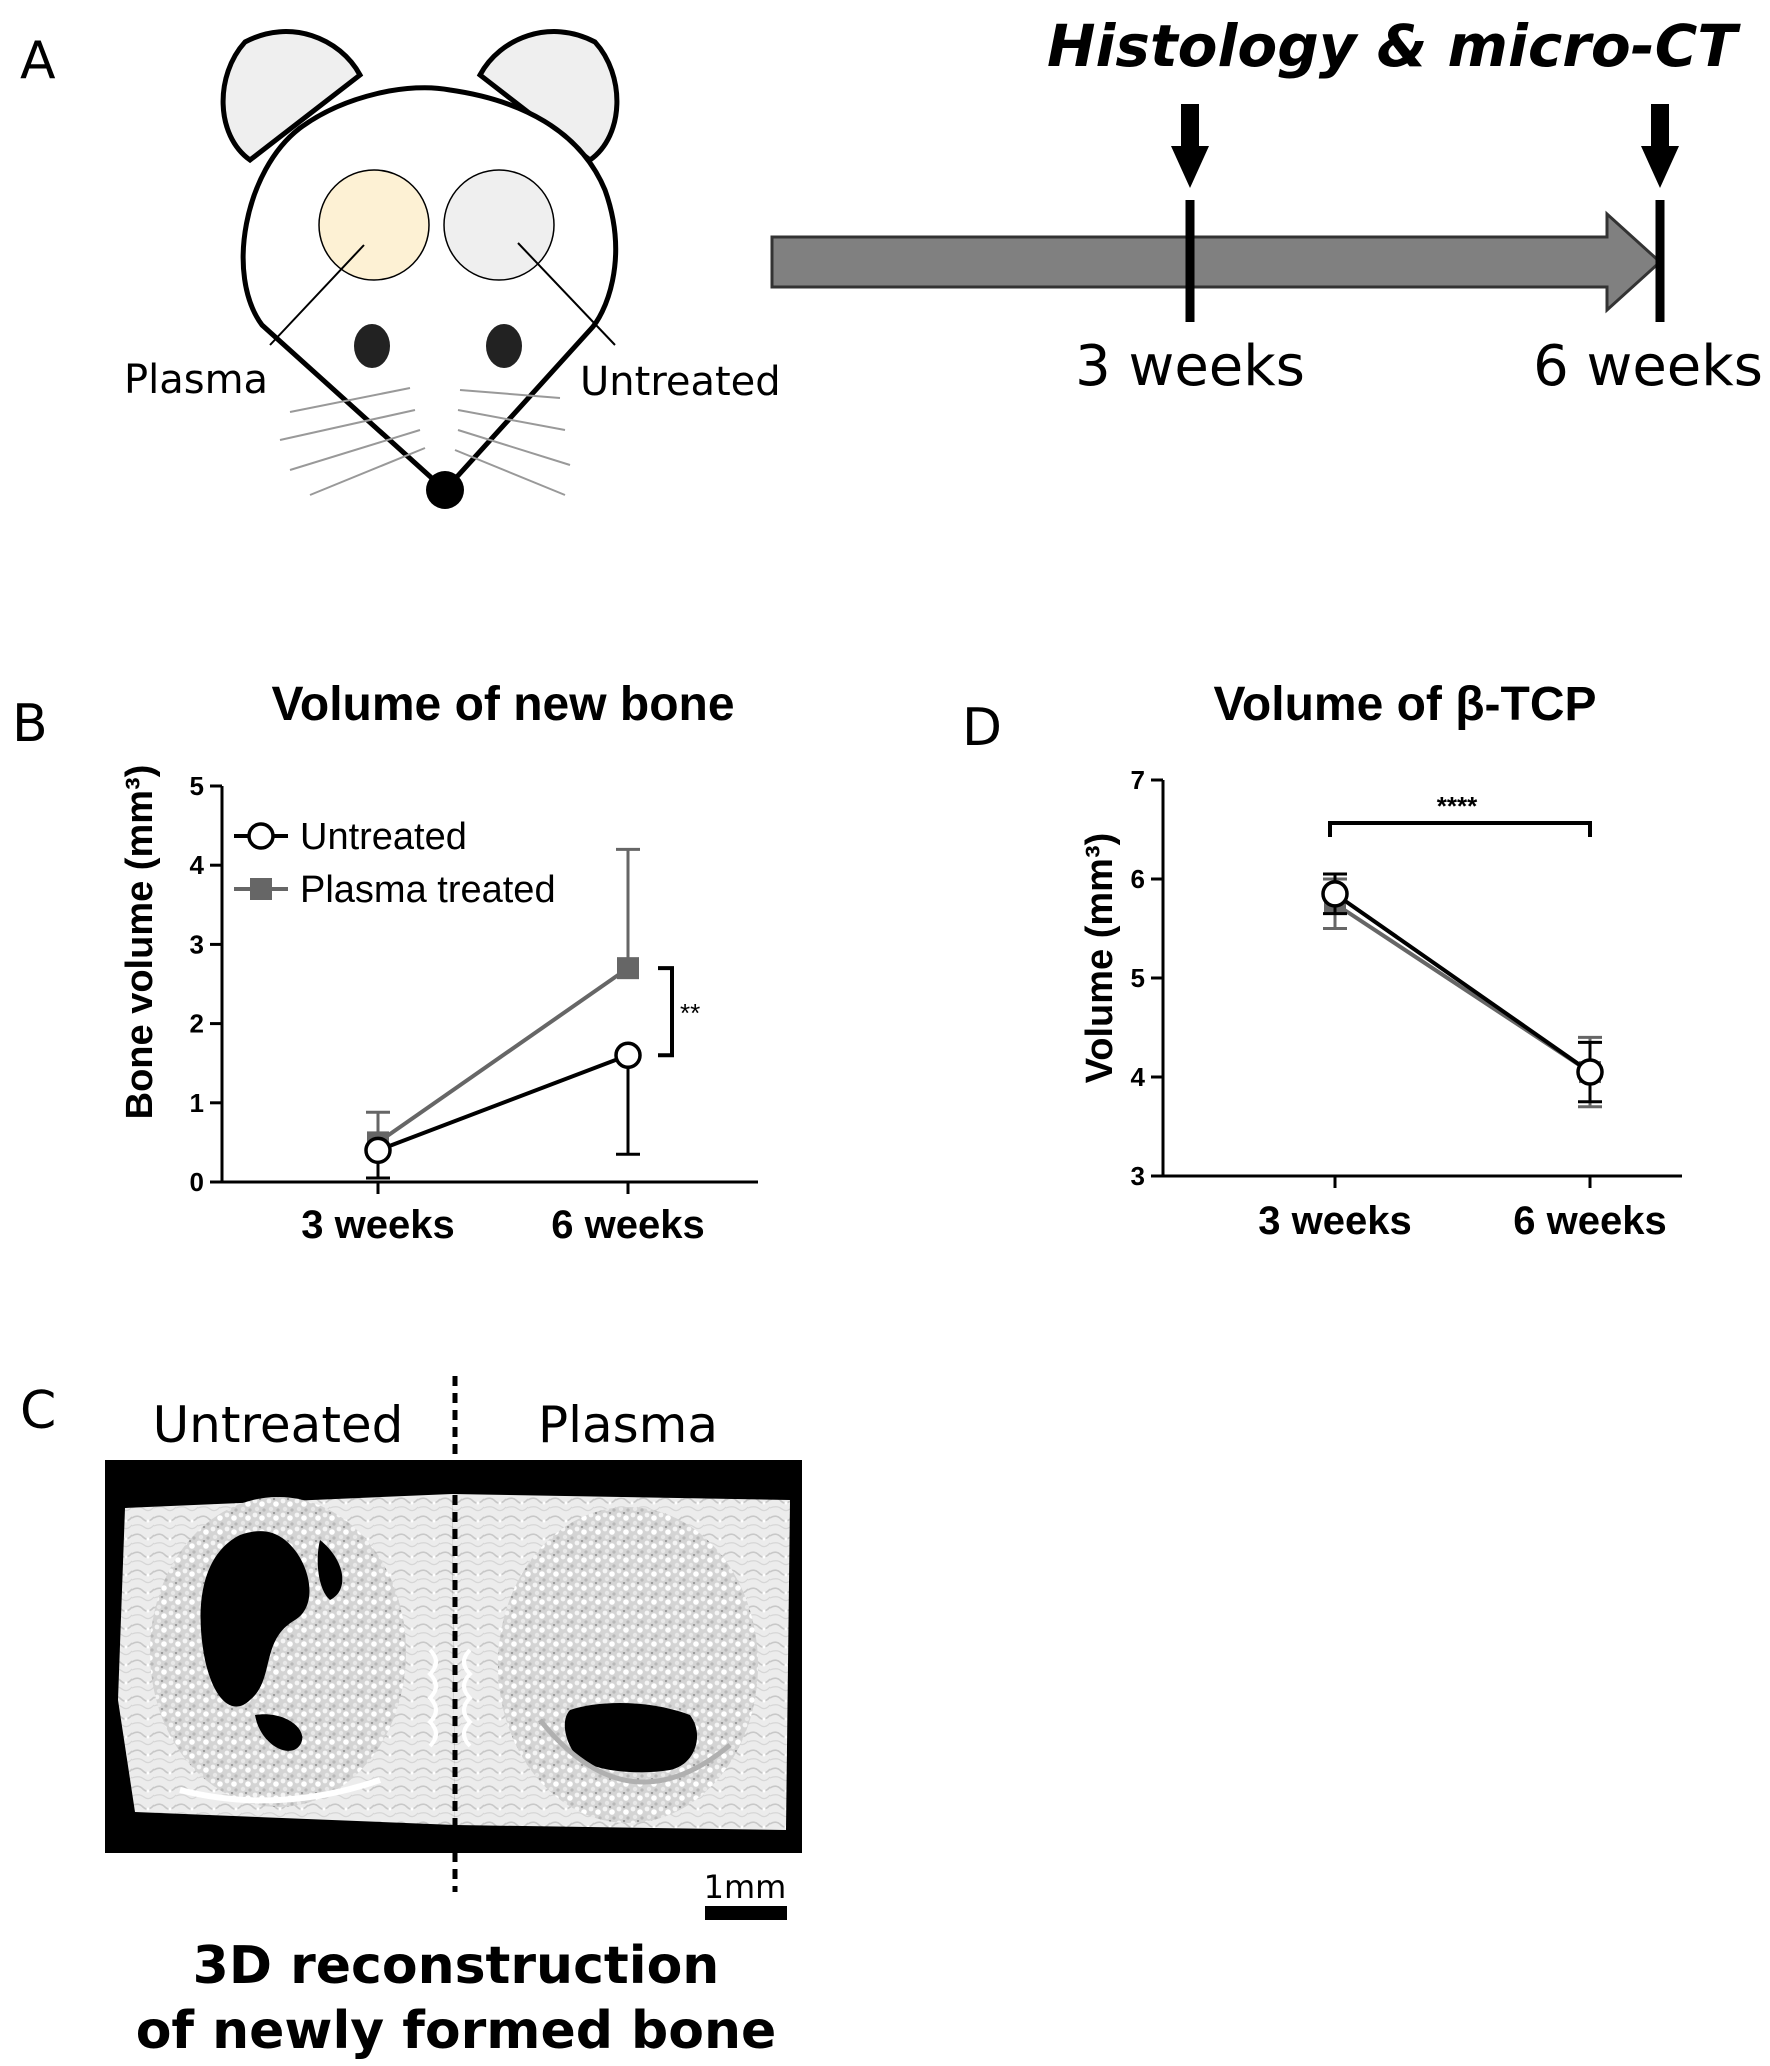 This screenshot has height=2066, width=1770. I want to click on timeline, so click(1224, 213).